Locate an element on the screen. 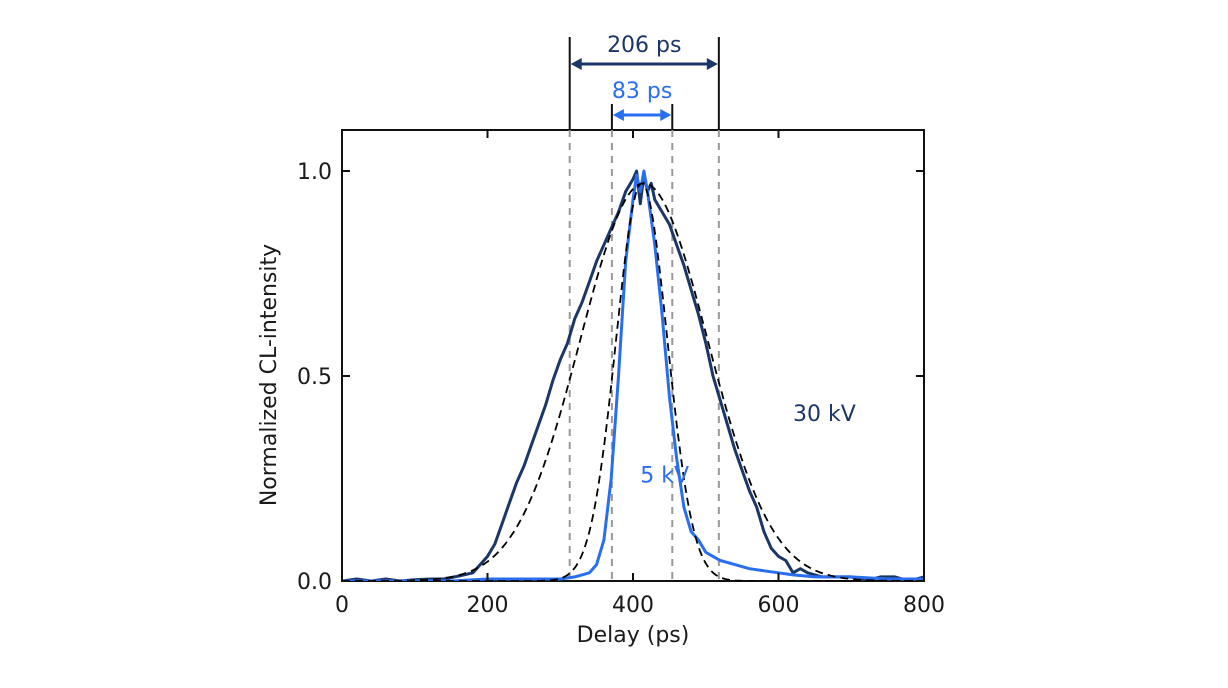 Image resolution: width=1228 pixels, height=688 pixels. x-tick-label: 600 is located at coordinates (779, 605).